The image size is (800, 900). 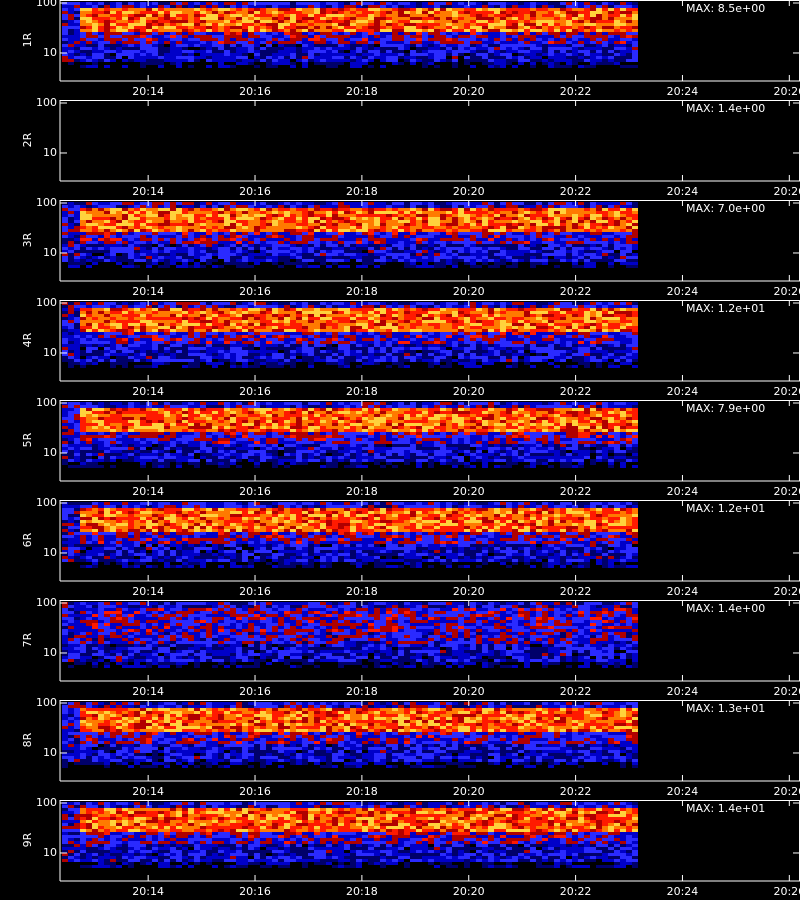 What do you see at coordinates (27, 639) in the screenshot?
I see `y-axis-label: 7R` at bounding box center [27, 639].